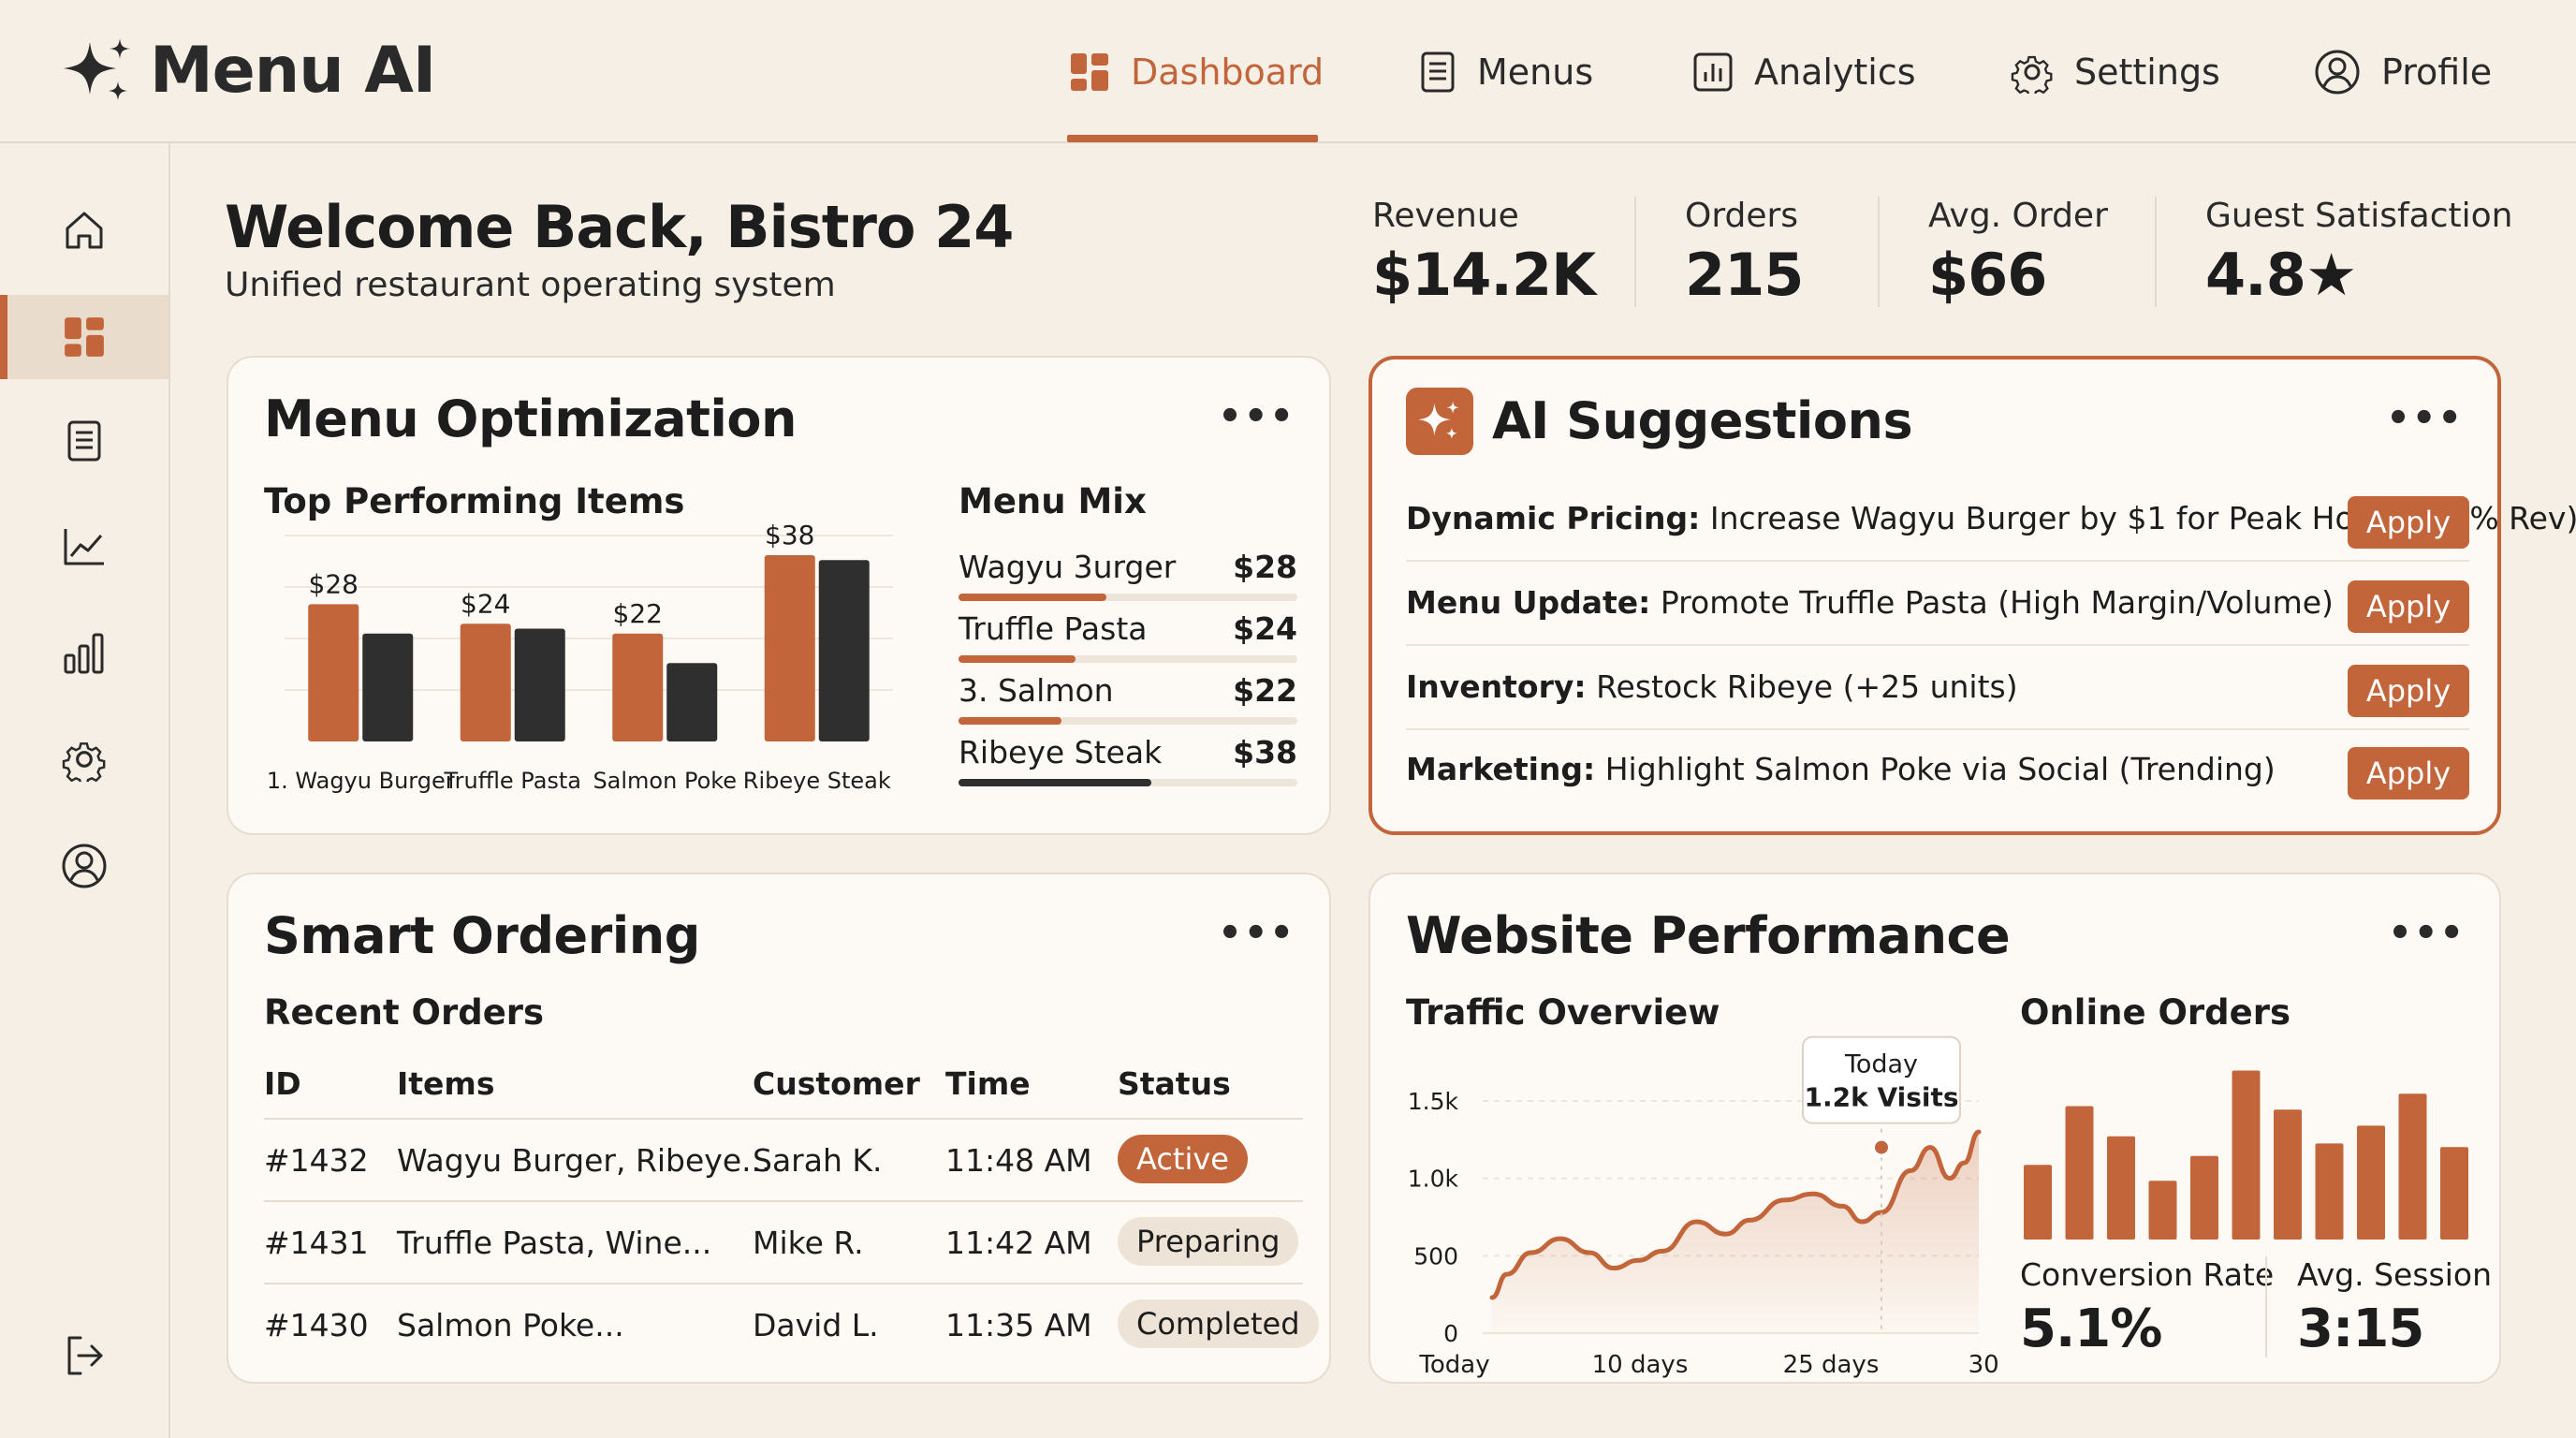  I want to click on stat-orders: Orders 215, so click(1744, 253).